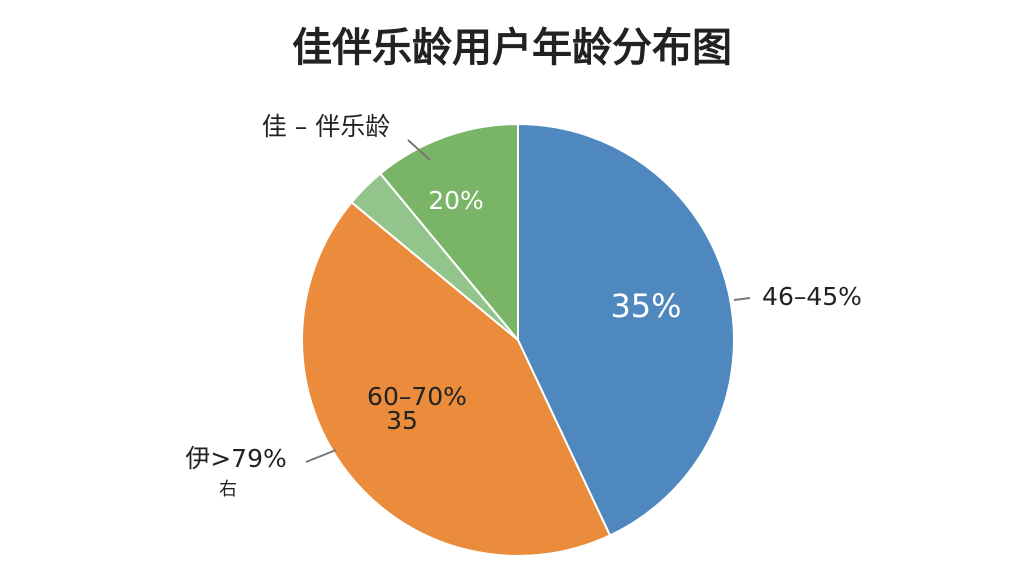 The height and width of the screenshot is (576, 1024). Describe the element at coordinates (448, 232) in the screenshot. I see `pie-slice` at that location.